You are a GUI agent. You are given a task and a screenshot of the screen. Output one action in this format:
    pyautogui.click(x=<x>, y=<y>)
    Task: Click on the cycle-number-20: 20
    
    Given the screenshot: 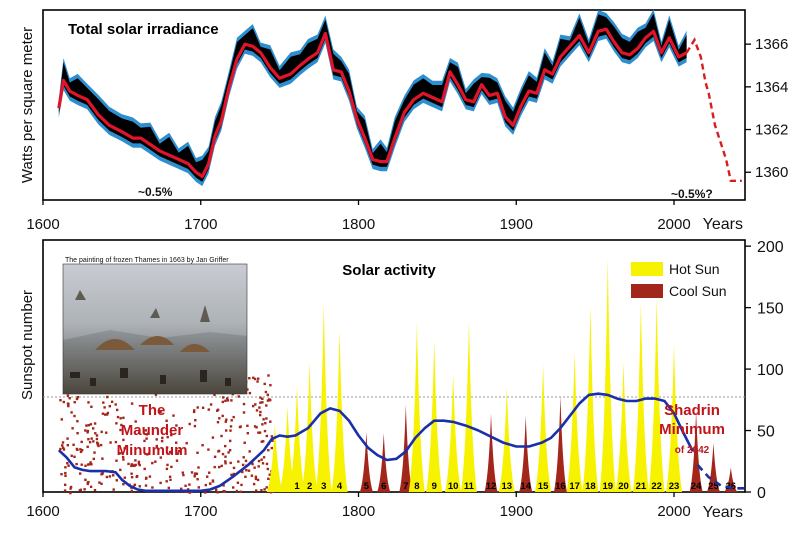 What is the action you would take?
    pyautogui.click(x=623, y=486)
    